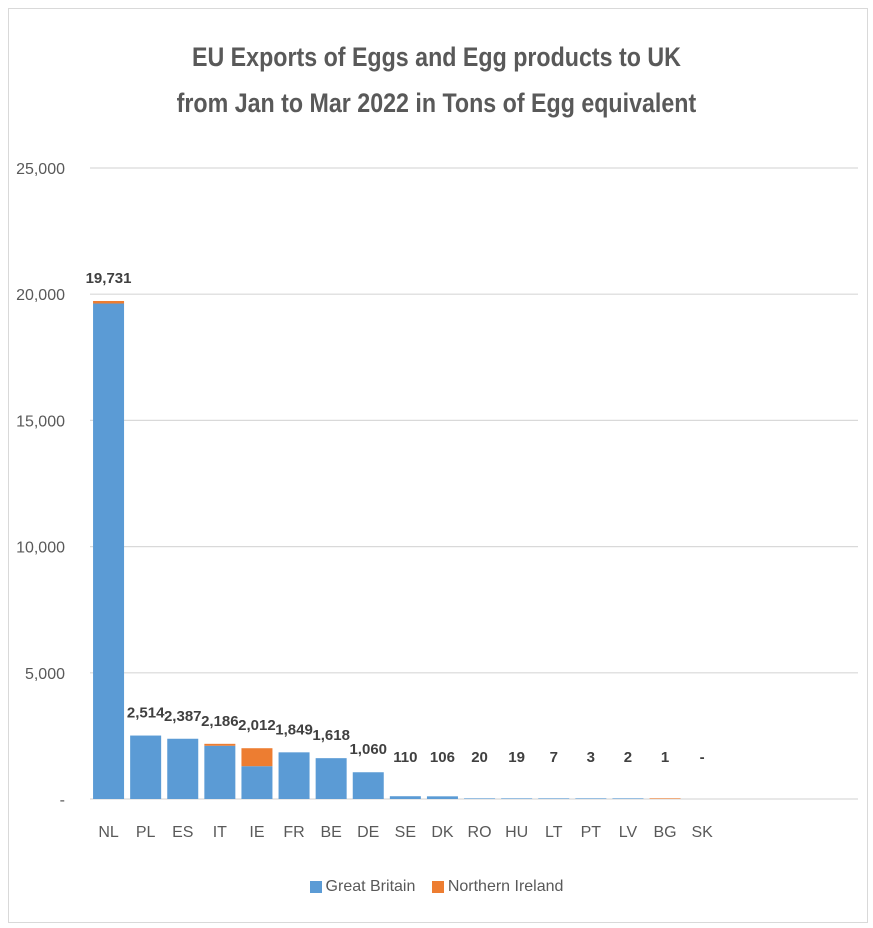  Describe the element at coordinates (516, 757) in the screenshot. I see `data-label: 19` at that location.